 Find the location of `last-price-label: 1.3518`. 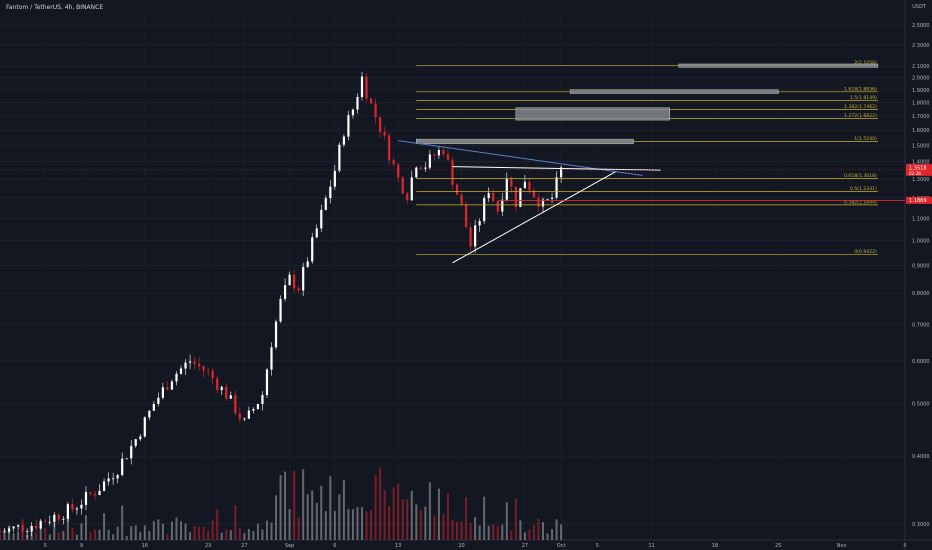

last-price-label: 1.3518 is located at coordinates (918, 168).